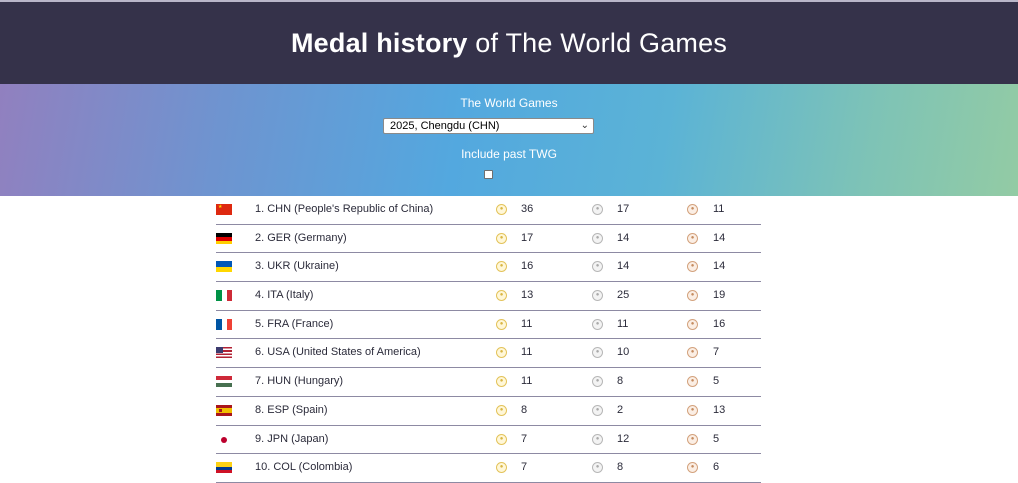  Describe the element at coordinates (344, 209) in the screenshot. I see `country-name: 1. CHN (People's Republic of China)` at that location.